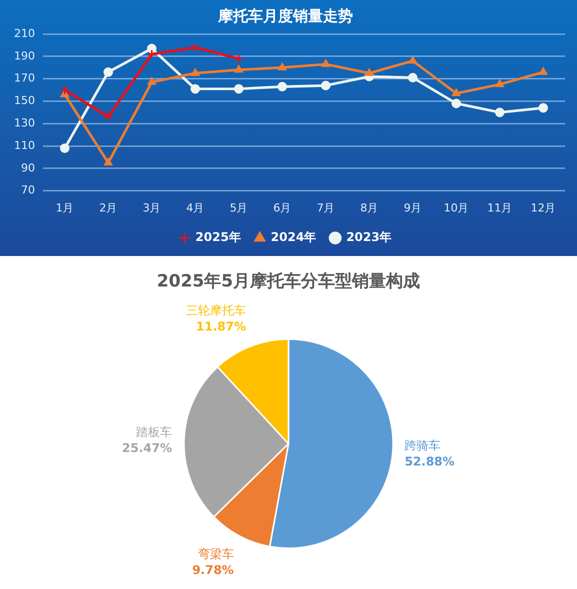  What do you see at coordinates (239, 207) in the screenshot?
I see `x-tick-label: 5月` at bounding box center [239, 207].